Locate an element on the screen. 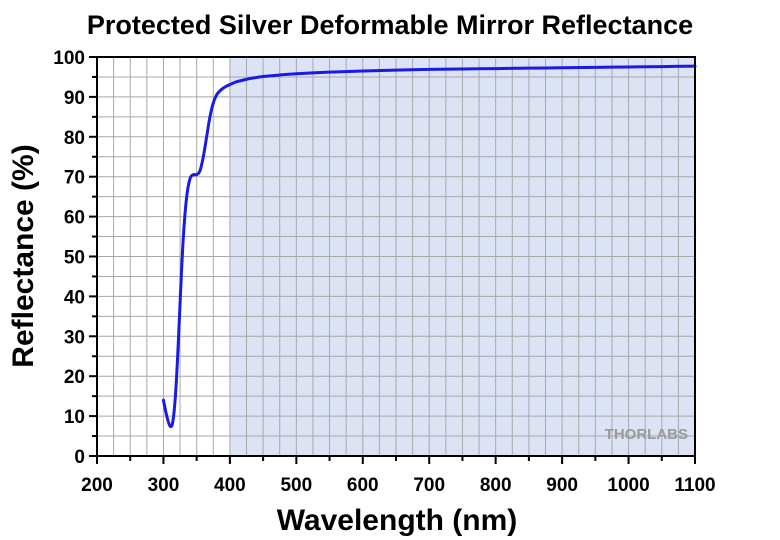 The height and width of the screenshot is (540, 780). y-tick-label: 40 is located at coordinates (74, 297).